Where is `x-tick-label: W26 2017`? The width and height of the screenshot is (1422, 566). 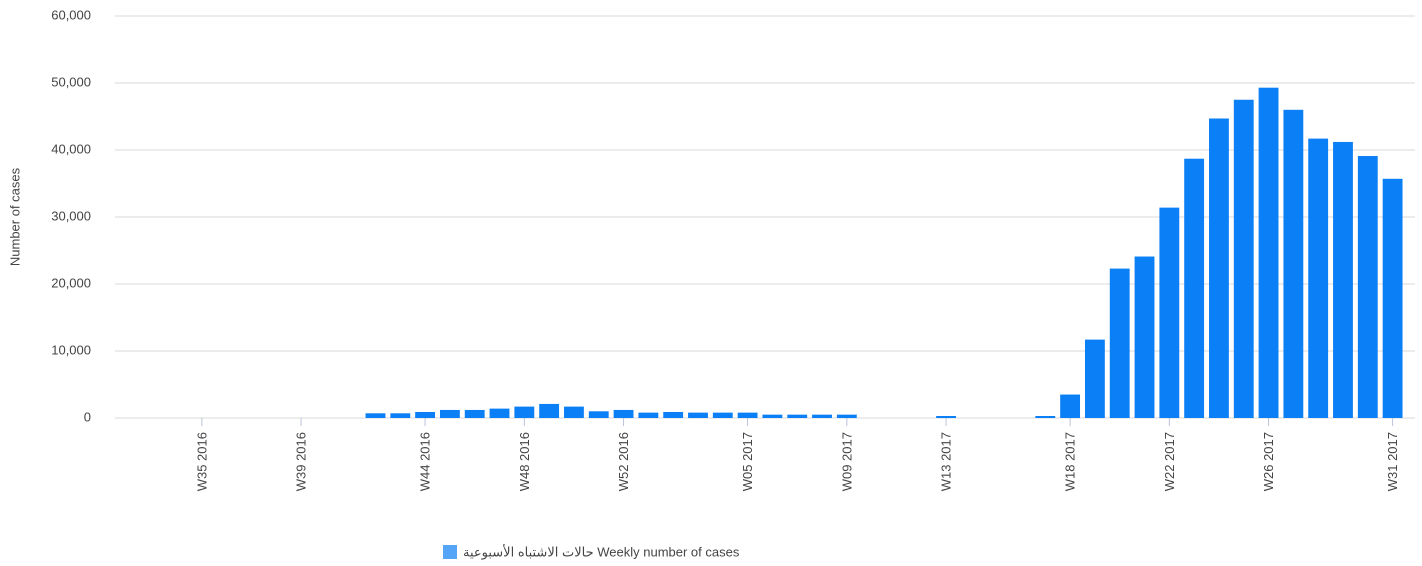
x-tick-label: W26 2017 is located at coordinates (1268, 461).